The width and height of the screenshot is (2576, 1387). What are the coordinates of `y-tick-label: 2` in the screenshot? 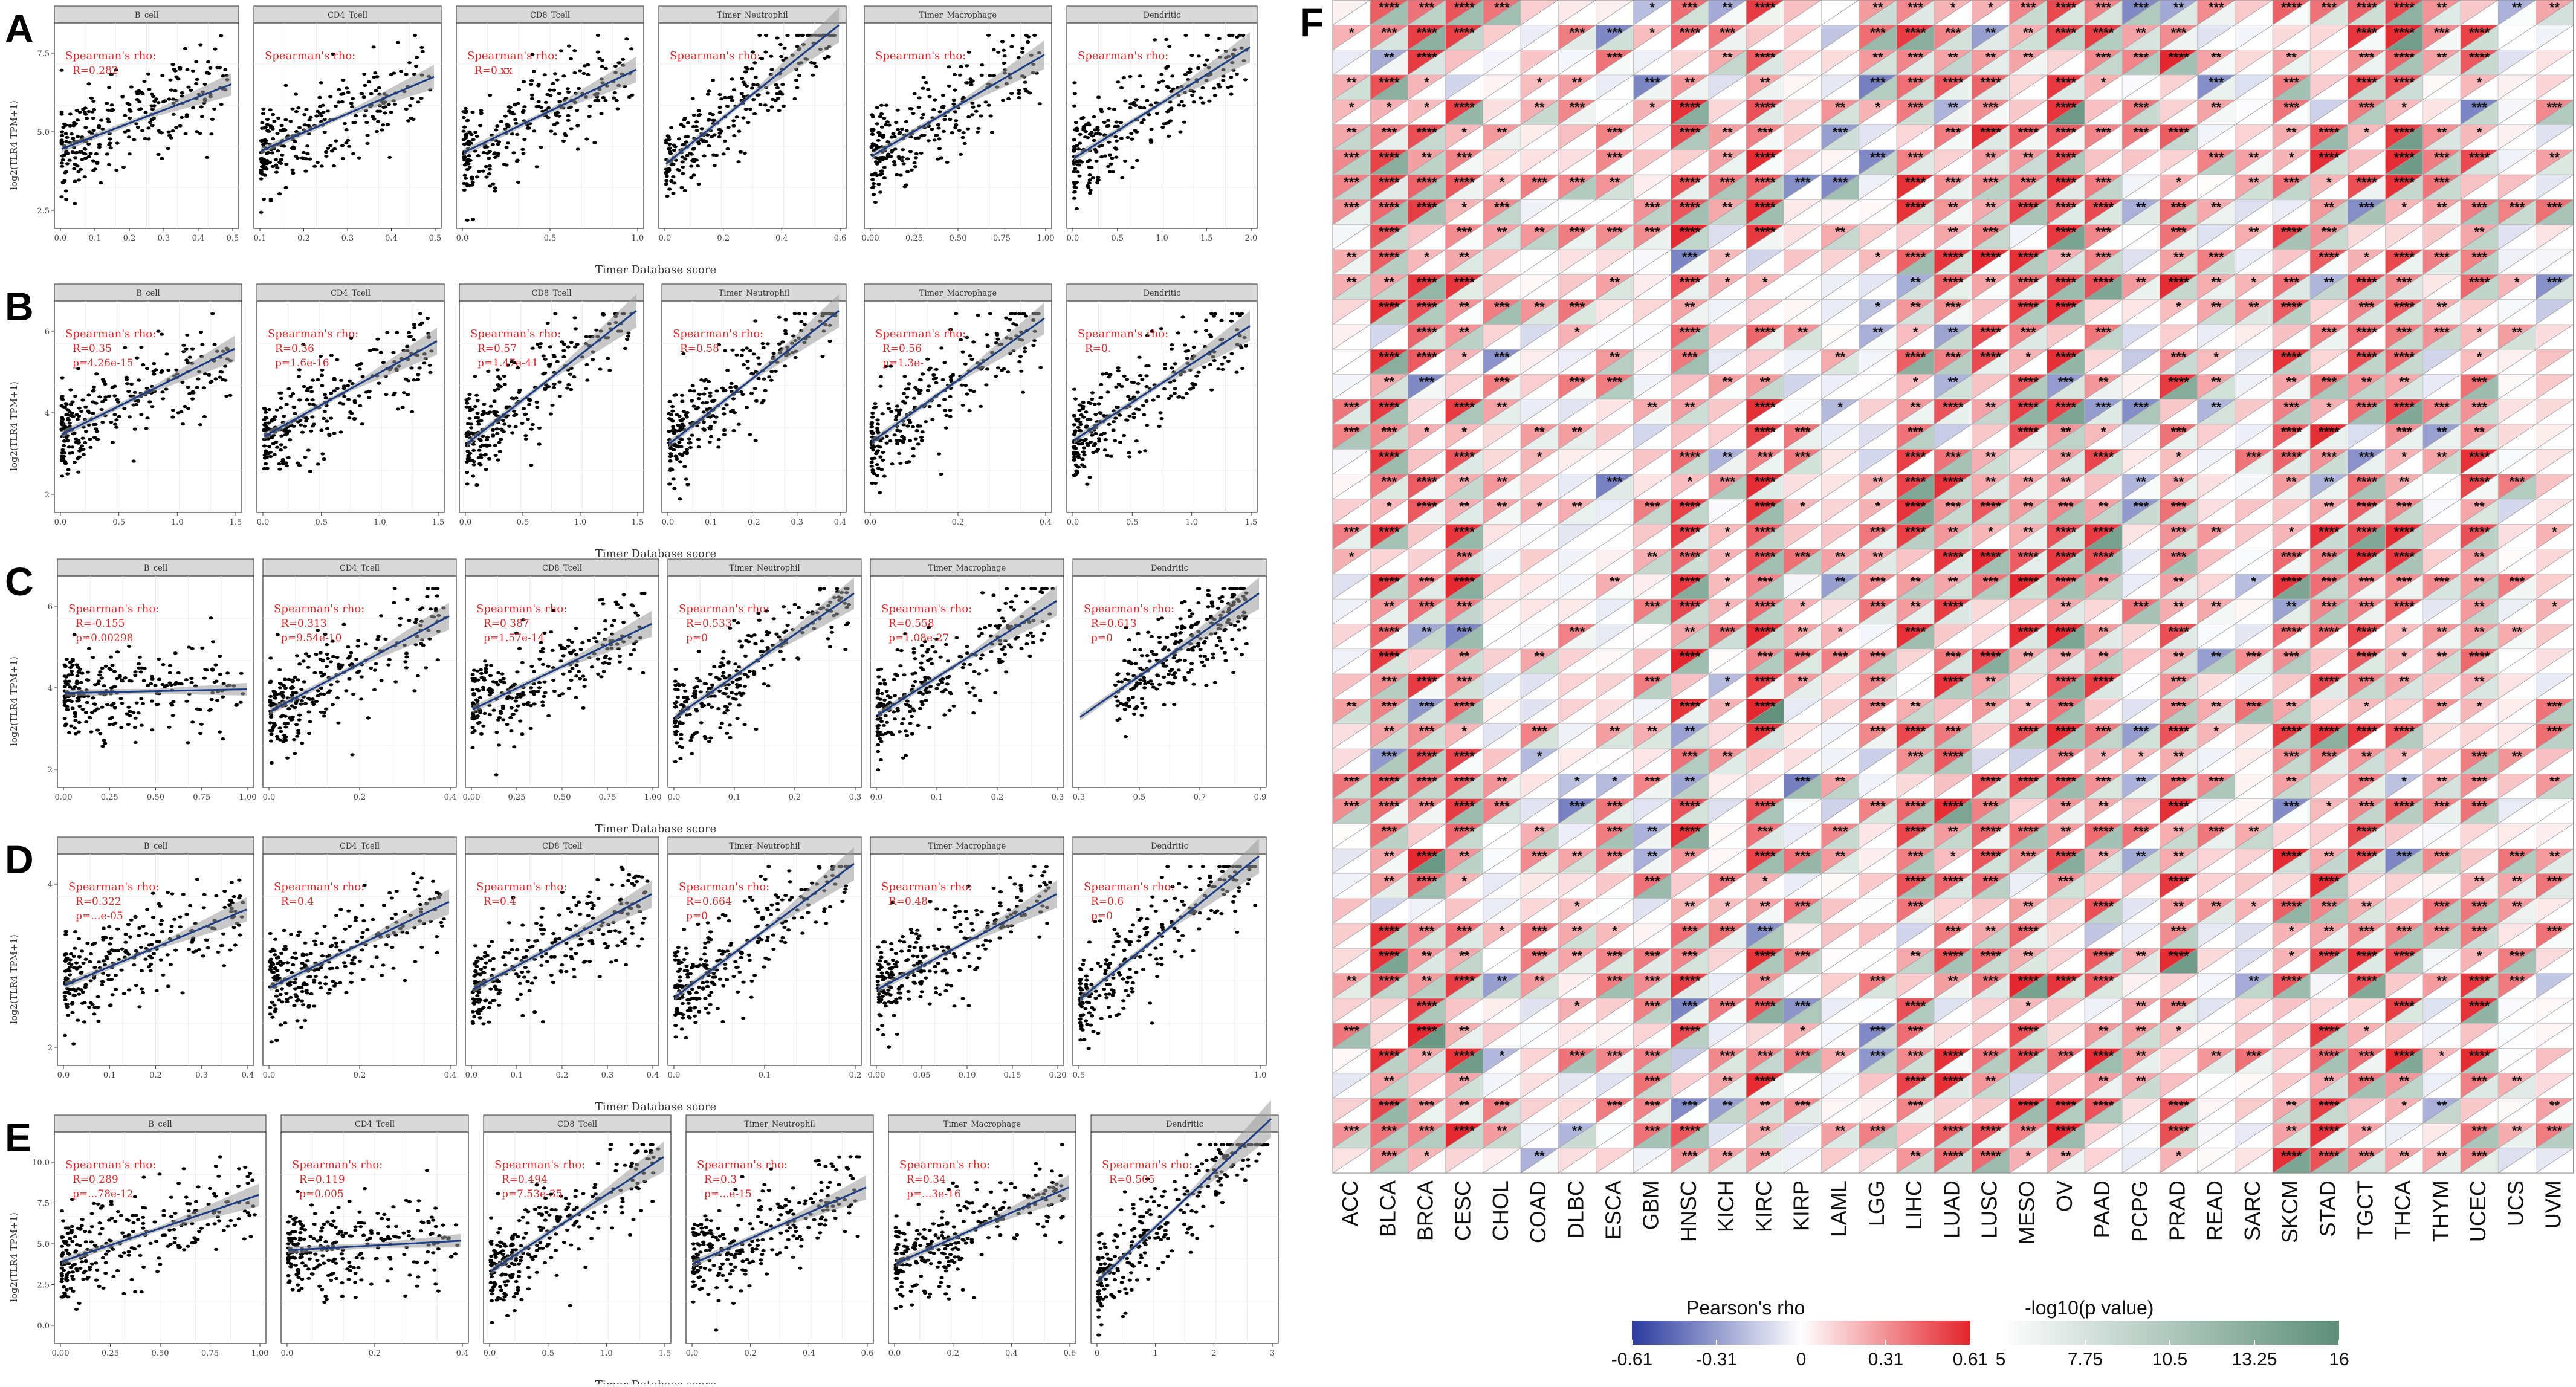 It's located at (47, 495).